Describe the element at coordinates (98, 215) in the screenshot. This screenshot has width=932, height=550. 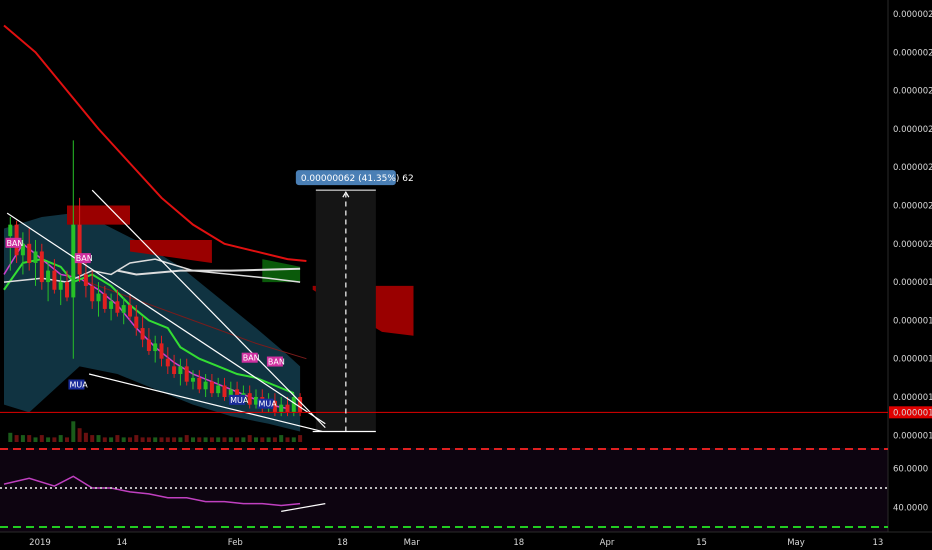
I see `ichimoku-cloud` at that location.